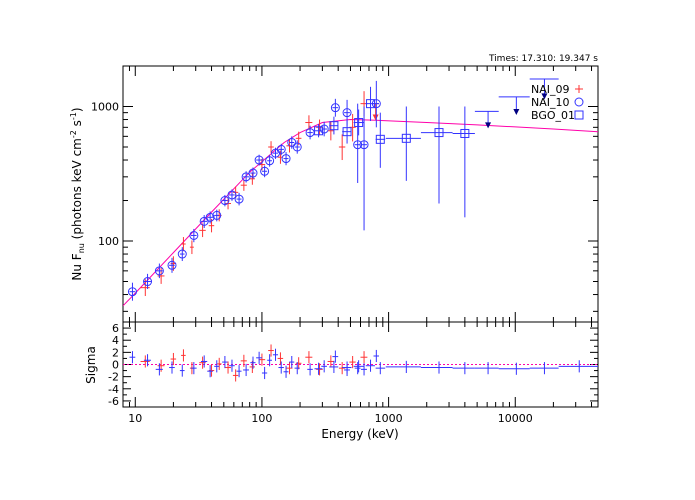  What do you see at coordinates (550, 89) in the screenshot?
I see `legend-label-nai09: NAI_09` at bounding box center [550, 89].